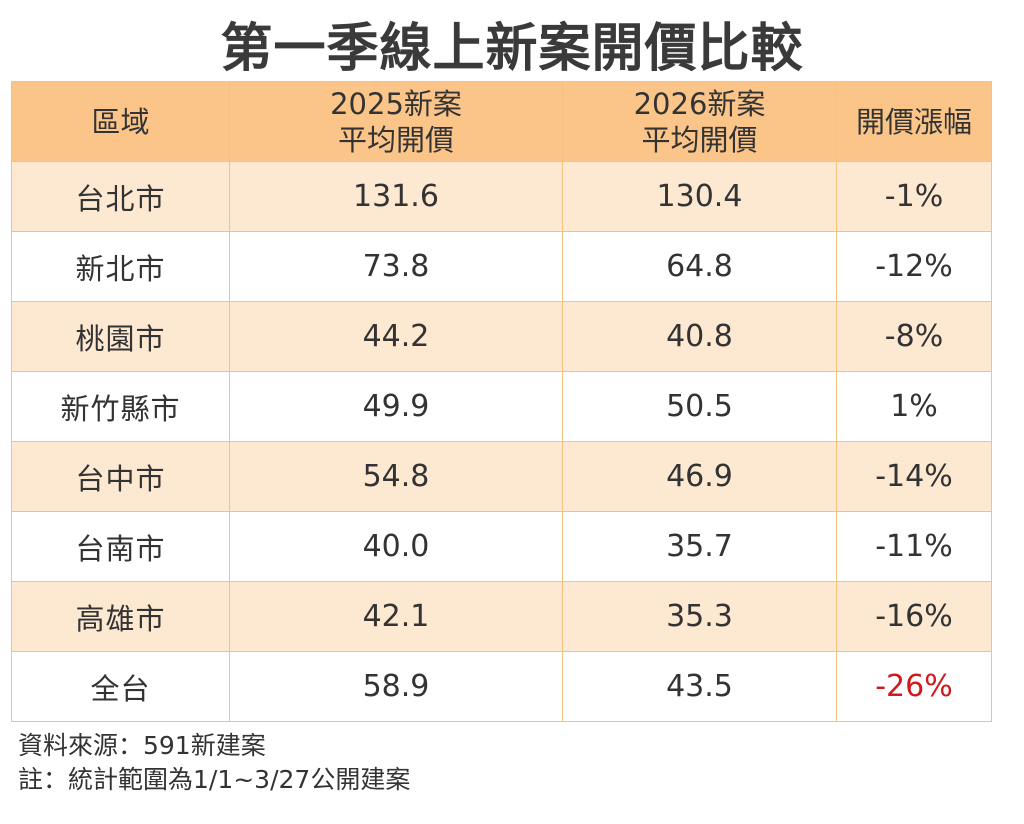 The width and height of the screenshot is (1024, 824). Describe the element at coordinates (699, 103) in the screenshot. I see `header-label: 2026新案` at that location.